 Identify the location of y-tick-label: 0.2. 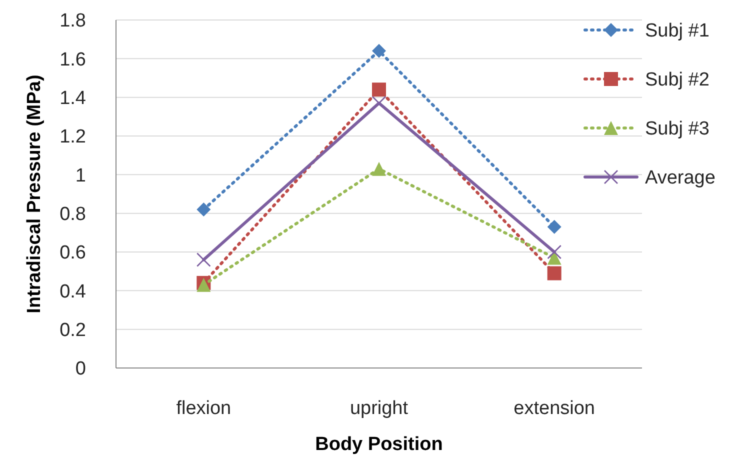
(73, 330).